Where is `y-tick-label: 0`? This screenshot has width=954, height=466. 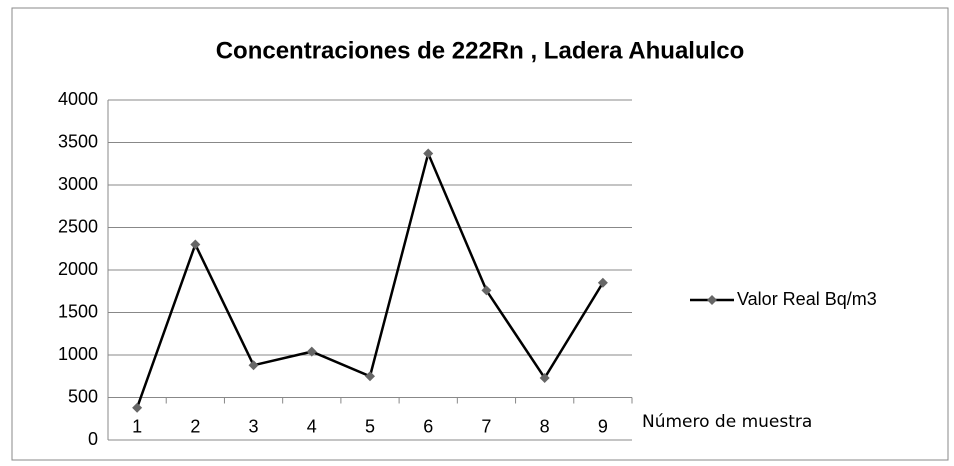
y-tick-label: 0 is located at coordinates (93, 439).